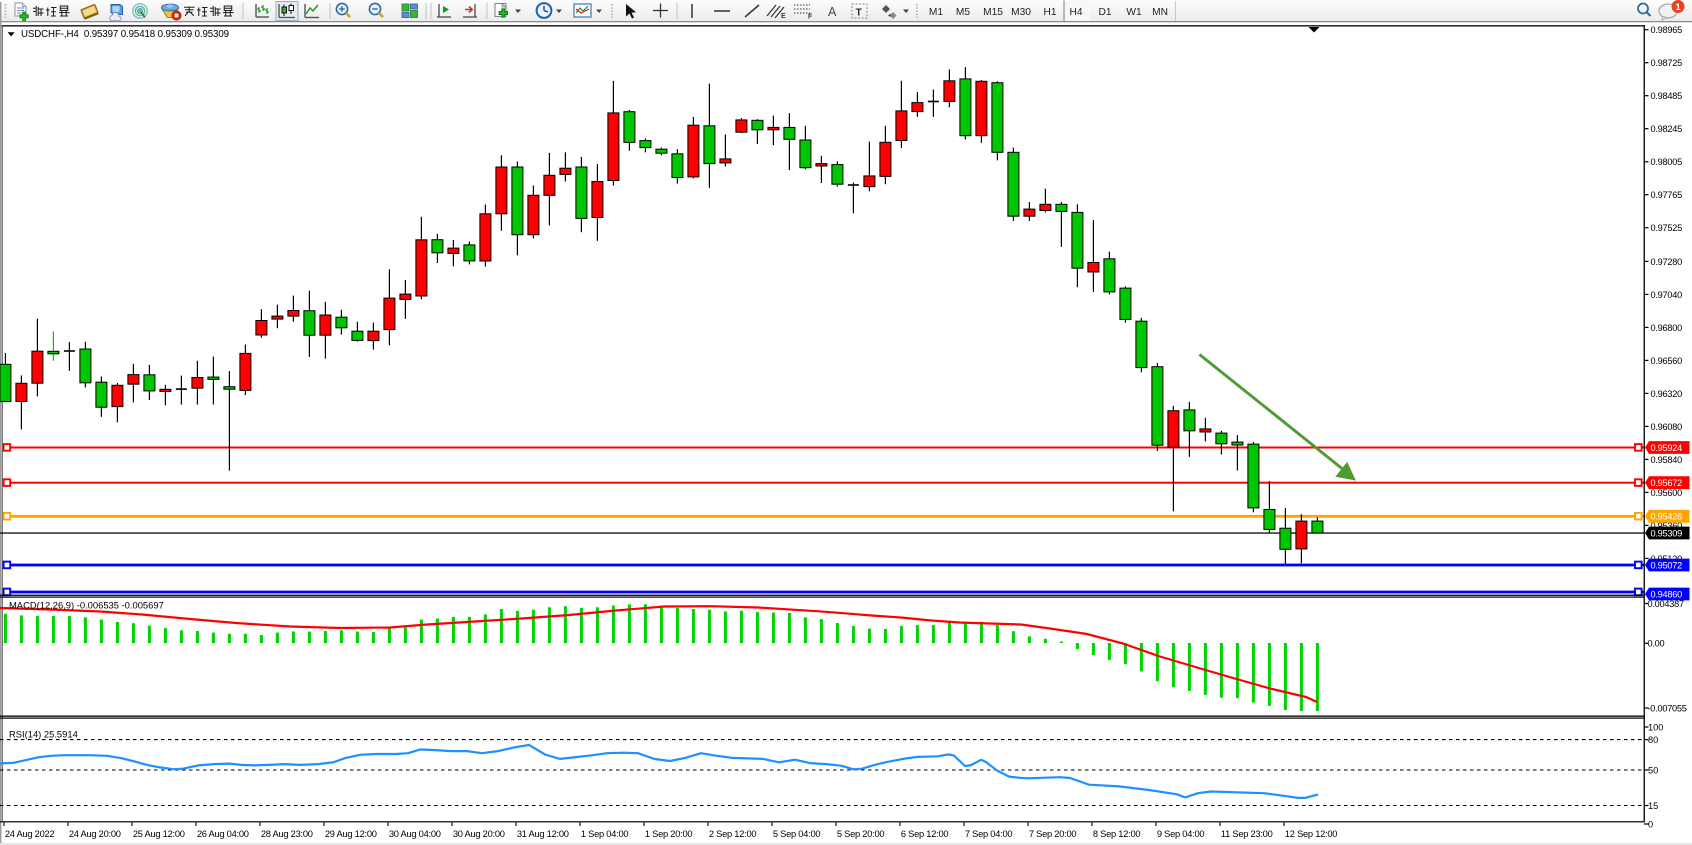  What do you see at coordinates (1180, 834) in the screenshot?
I see `svg-text: 9 Sep 04:00` at bounding box center [1180, 834].